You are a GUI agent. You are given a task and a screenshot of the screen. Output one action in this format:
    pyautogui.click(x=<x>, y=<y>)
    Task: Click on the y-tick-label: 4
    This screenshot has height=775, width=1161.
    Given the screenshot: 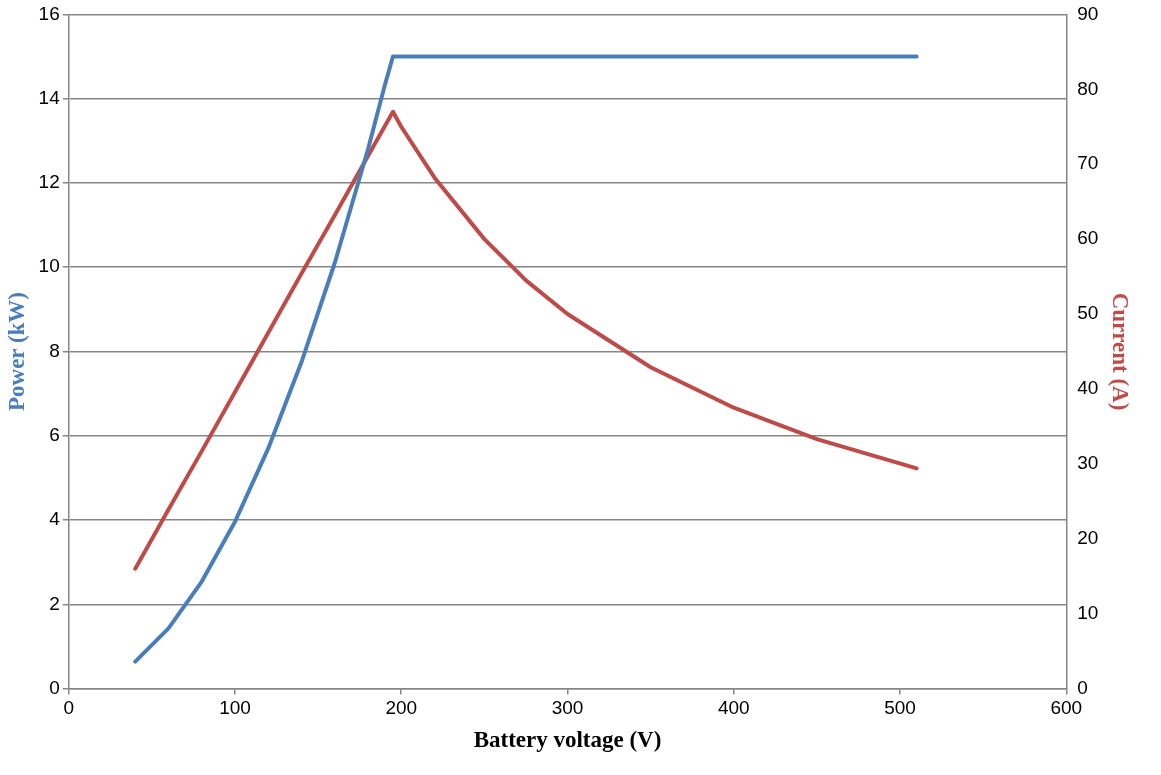 What is the action you would take?
    pyautogui.click(x=55, y=519)
    